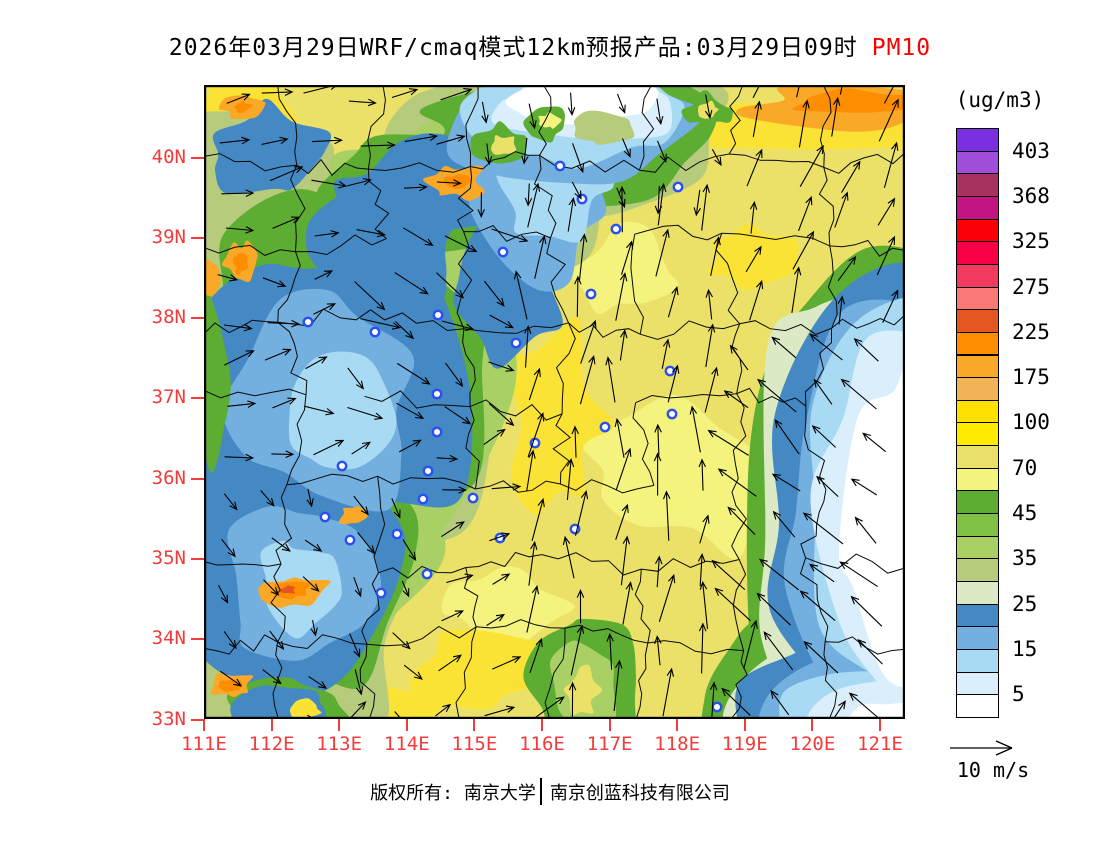 This screenshot has width=1100, height=850. Describe the element at coordinates (812, 744) in the screenshot. I see `lon-label-120E: 120E` at that location.